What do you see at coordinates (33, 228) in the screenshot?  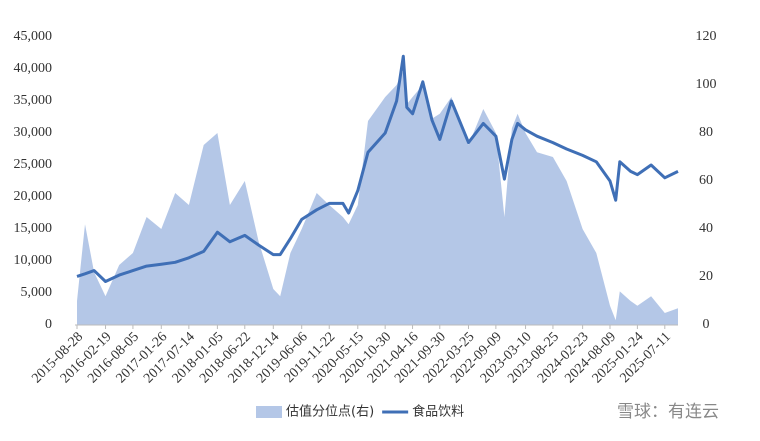 I see `y-tick-label: 15,000` at bounding box center [33, 228].